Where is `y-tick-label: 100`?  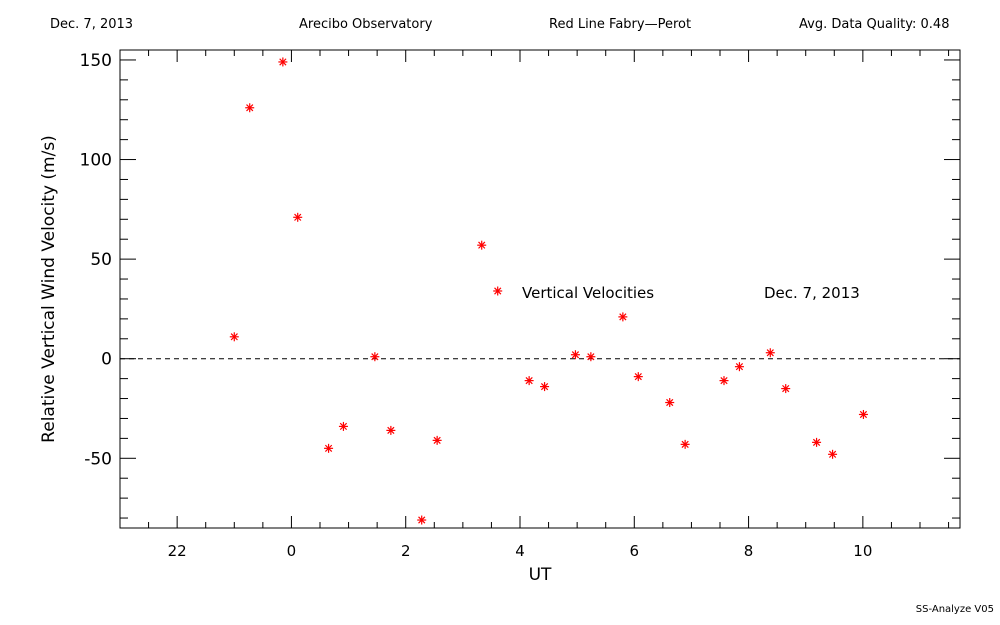 y-tick-label: 100 is located at coordinates (96, 161).